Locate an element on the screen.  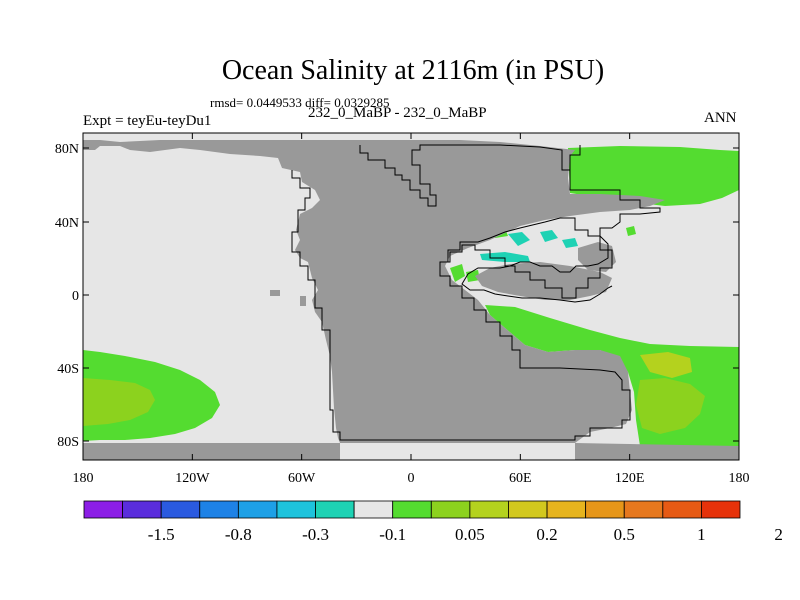
south-island is located at coordinates (304, 447).